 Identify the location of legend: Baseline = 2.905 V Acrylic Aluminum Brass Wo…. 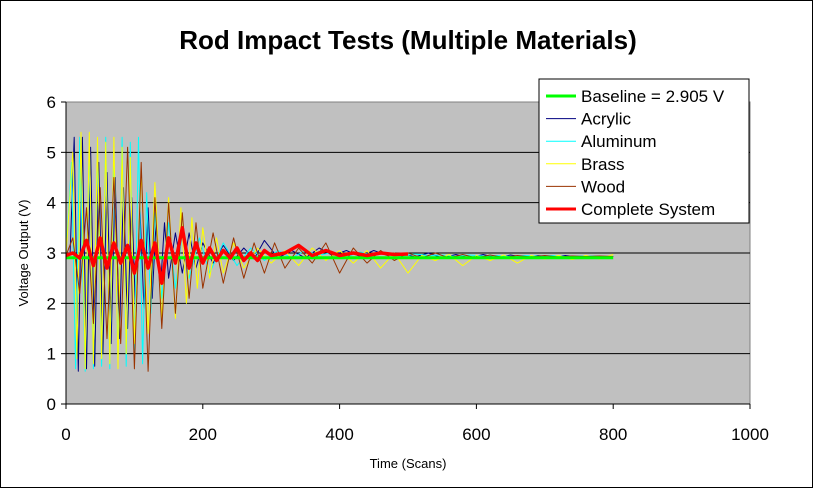
(644, 151).